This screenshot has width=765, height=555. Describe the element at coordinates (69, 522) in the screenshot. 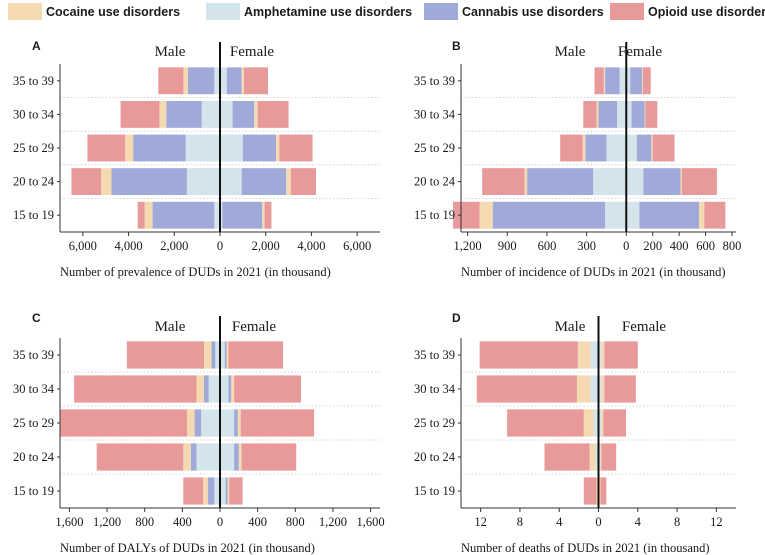

I see `x-tick-label: 1,600` at that location.